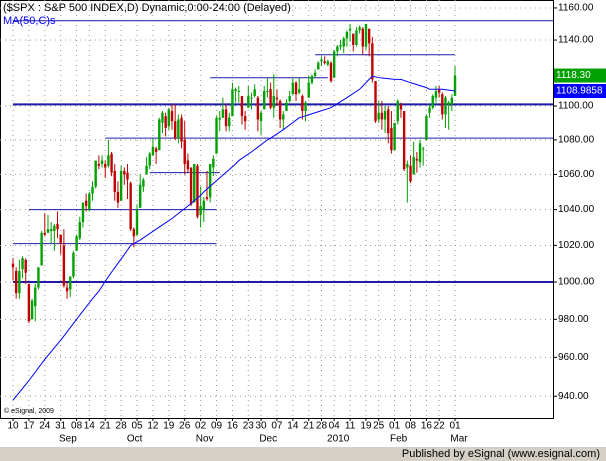 The height and width of the screenshot is (461, 606). What do you see at coordinates (217, 426) in the screenshot?
I see `x-tick-label: 09` at bounding box center [217, 426].